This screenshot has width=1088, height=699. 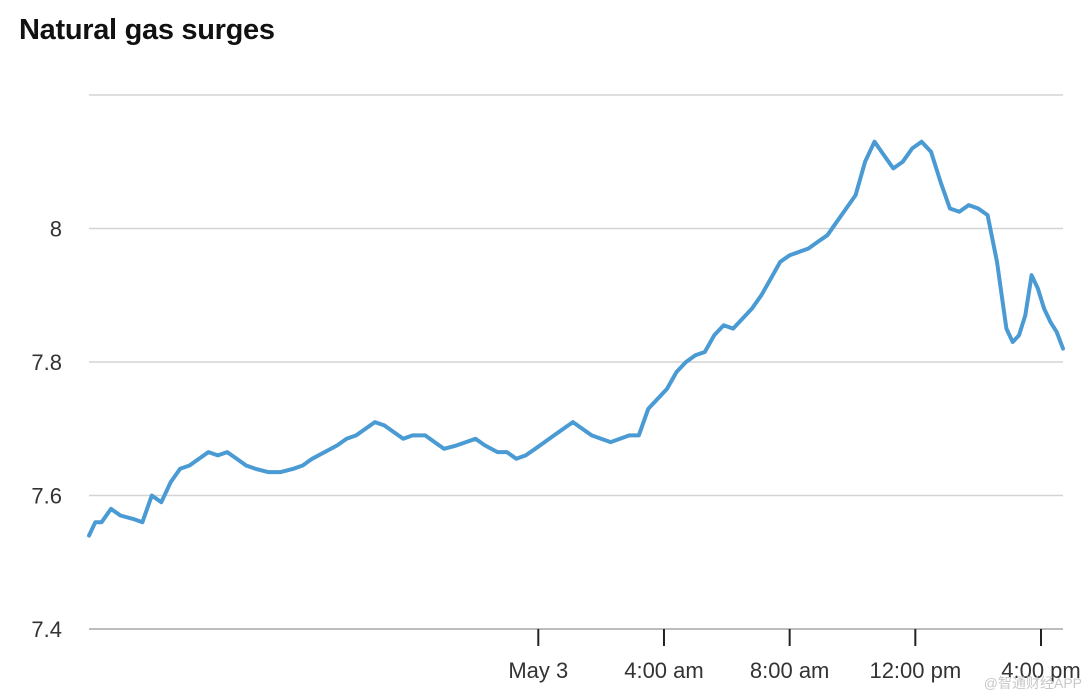 What do you see at coordinates (46, 629) in the screenshot?
I see `y-tick-label: 7.4` at bounding box center [46, 629].